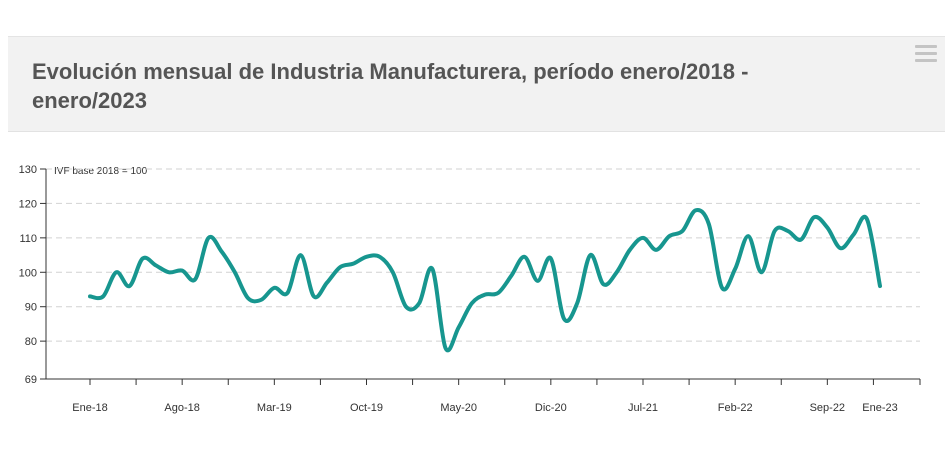  What do you see at coordinates (827, 408) in the screenshot?
I see `x-tick-label: Sep-22` at bounding box center [827, 408].